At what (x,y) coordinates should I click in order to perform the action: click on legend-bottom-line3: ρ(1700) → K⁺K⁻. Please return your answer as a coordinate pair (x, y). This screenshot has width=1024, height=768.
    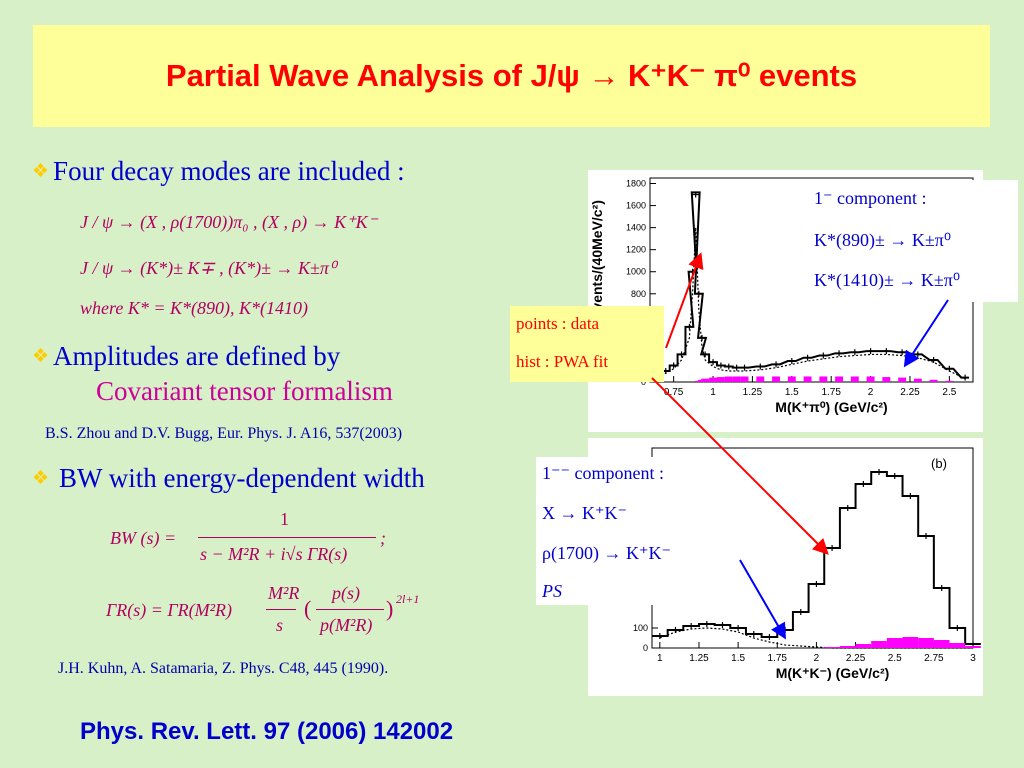
    Looking at the image, I should click on (606, 553).